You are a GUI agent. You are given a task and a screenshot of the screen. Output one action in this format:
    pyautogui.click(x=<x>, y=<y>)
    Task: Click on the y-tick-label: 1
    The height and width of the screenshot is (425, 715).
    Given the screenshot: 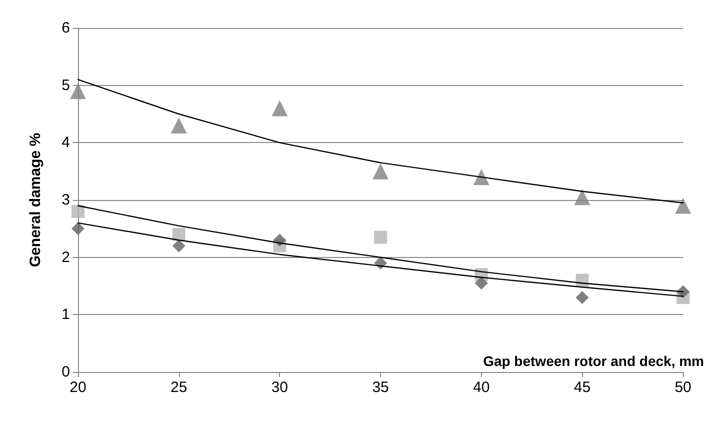 What is the action you would take?
    pyautogui.click(x=66, y=315)
    